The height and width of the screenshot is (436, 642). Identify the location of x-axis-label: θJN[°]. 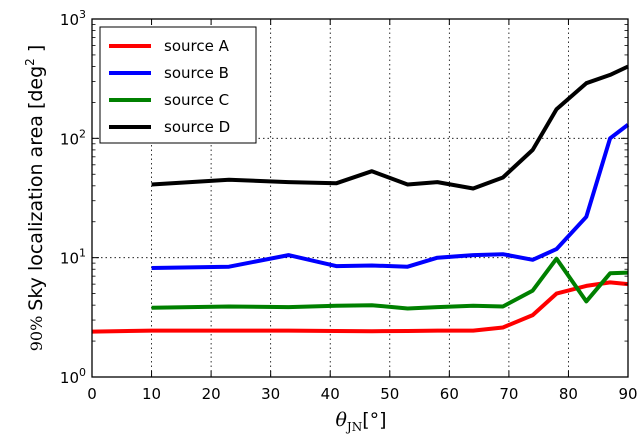
(360, 421).